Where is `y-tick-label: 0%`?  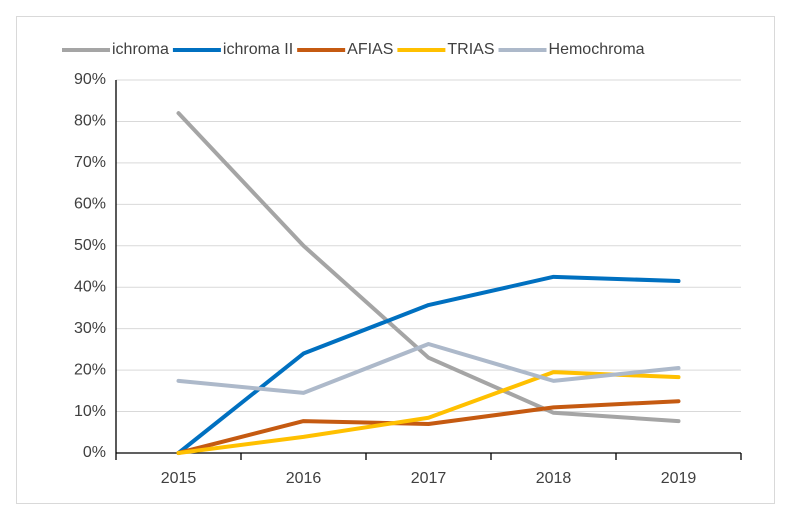 y-tick-label: 0% is located at coordinates (94, 452).